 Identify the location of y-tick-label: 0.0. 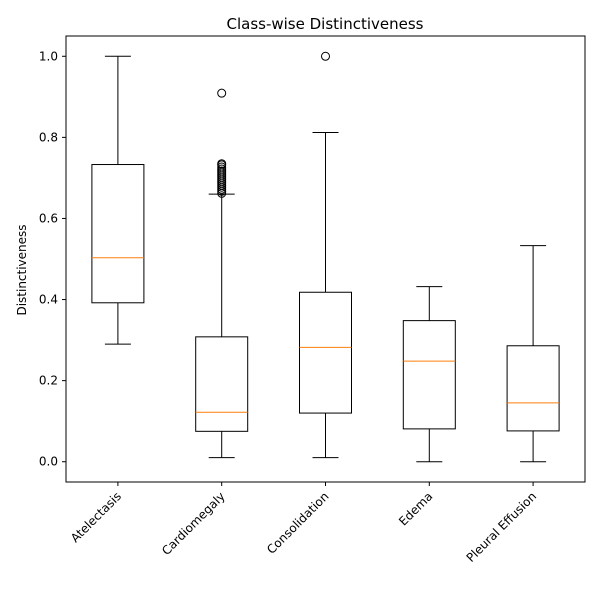
(48, 462).